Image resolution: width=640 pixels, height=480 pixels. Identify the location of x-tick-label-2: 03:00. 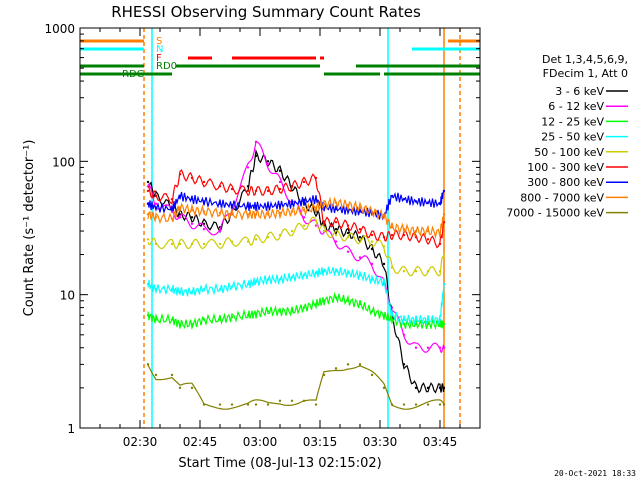
(260, 442).